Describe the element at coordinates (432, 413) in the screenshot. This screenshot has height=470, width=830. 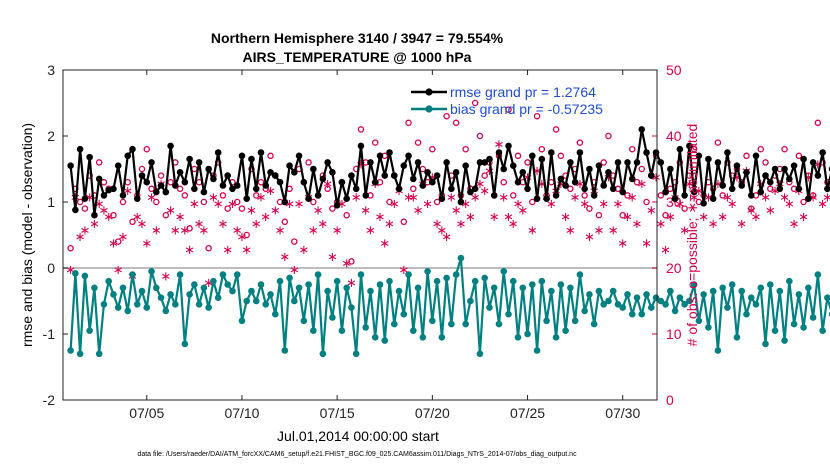
I see `x-tick-label: 07/20` at that location.